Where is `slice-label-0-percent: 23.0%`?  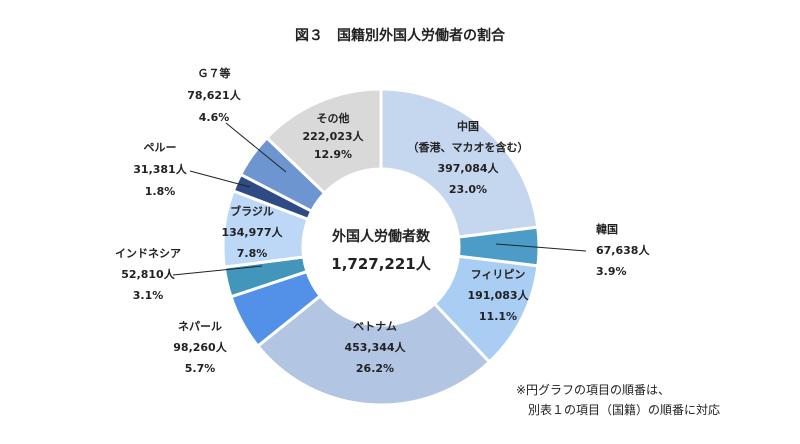
slice-label-0-percent: 23.0% is located at coordinates (468, 189).